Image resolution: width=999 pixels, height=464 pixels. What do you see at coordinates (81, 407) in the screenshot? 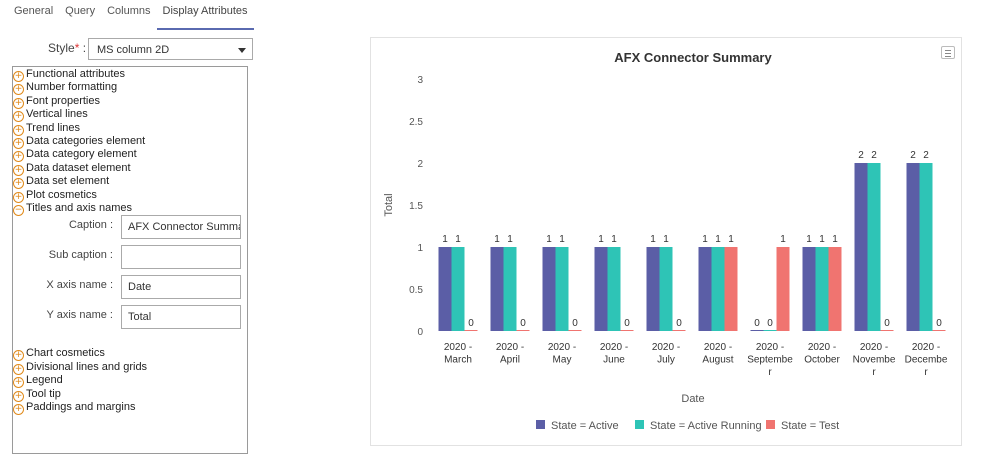
I see `tree-item-label: Paddings and margins` at bounding box center [81, 407].